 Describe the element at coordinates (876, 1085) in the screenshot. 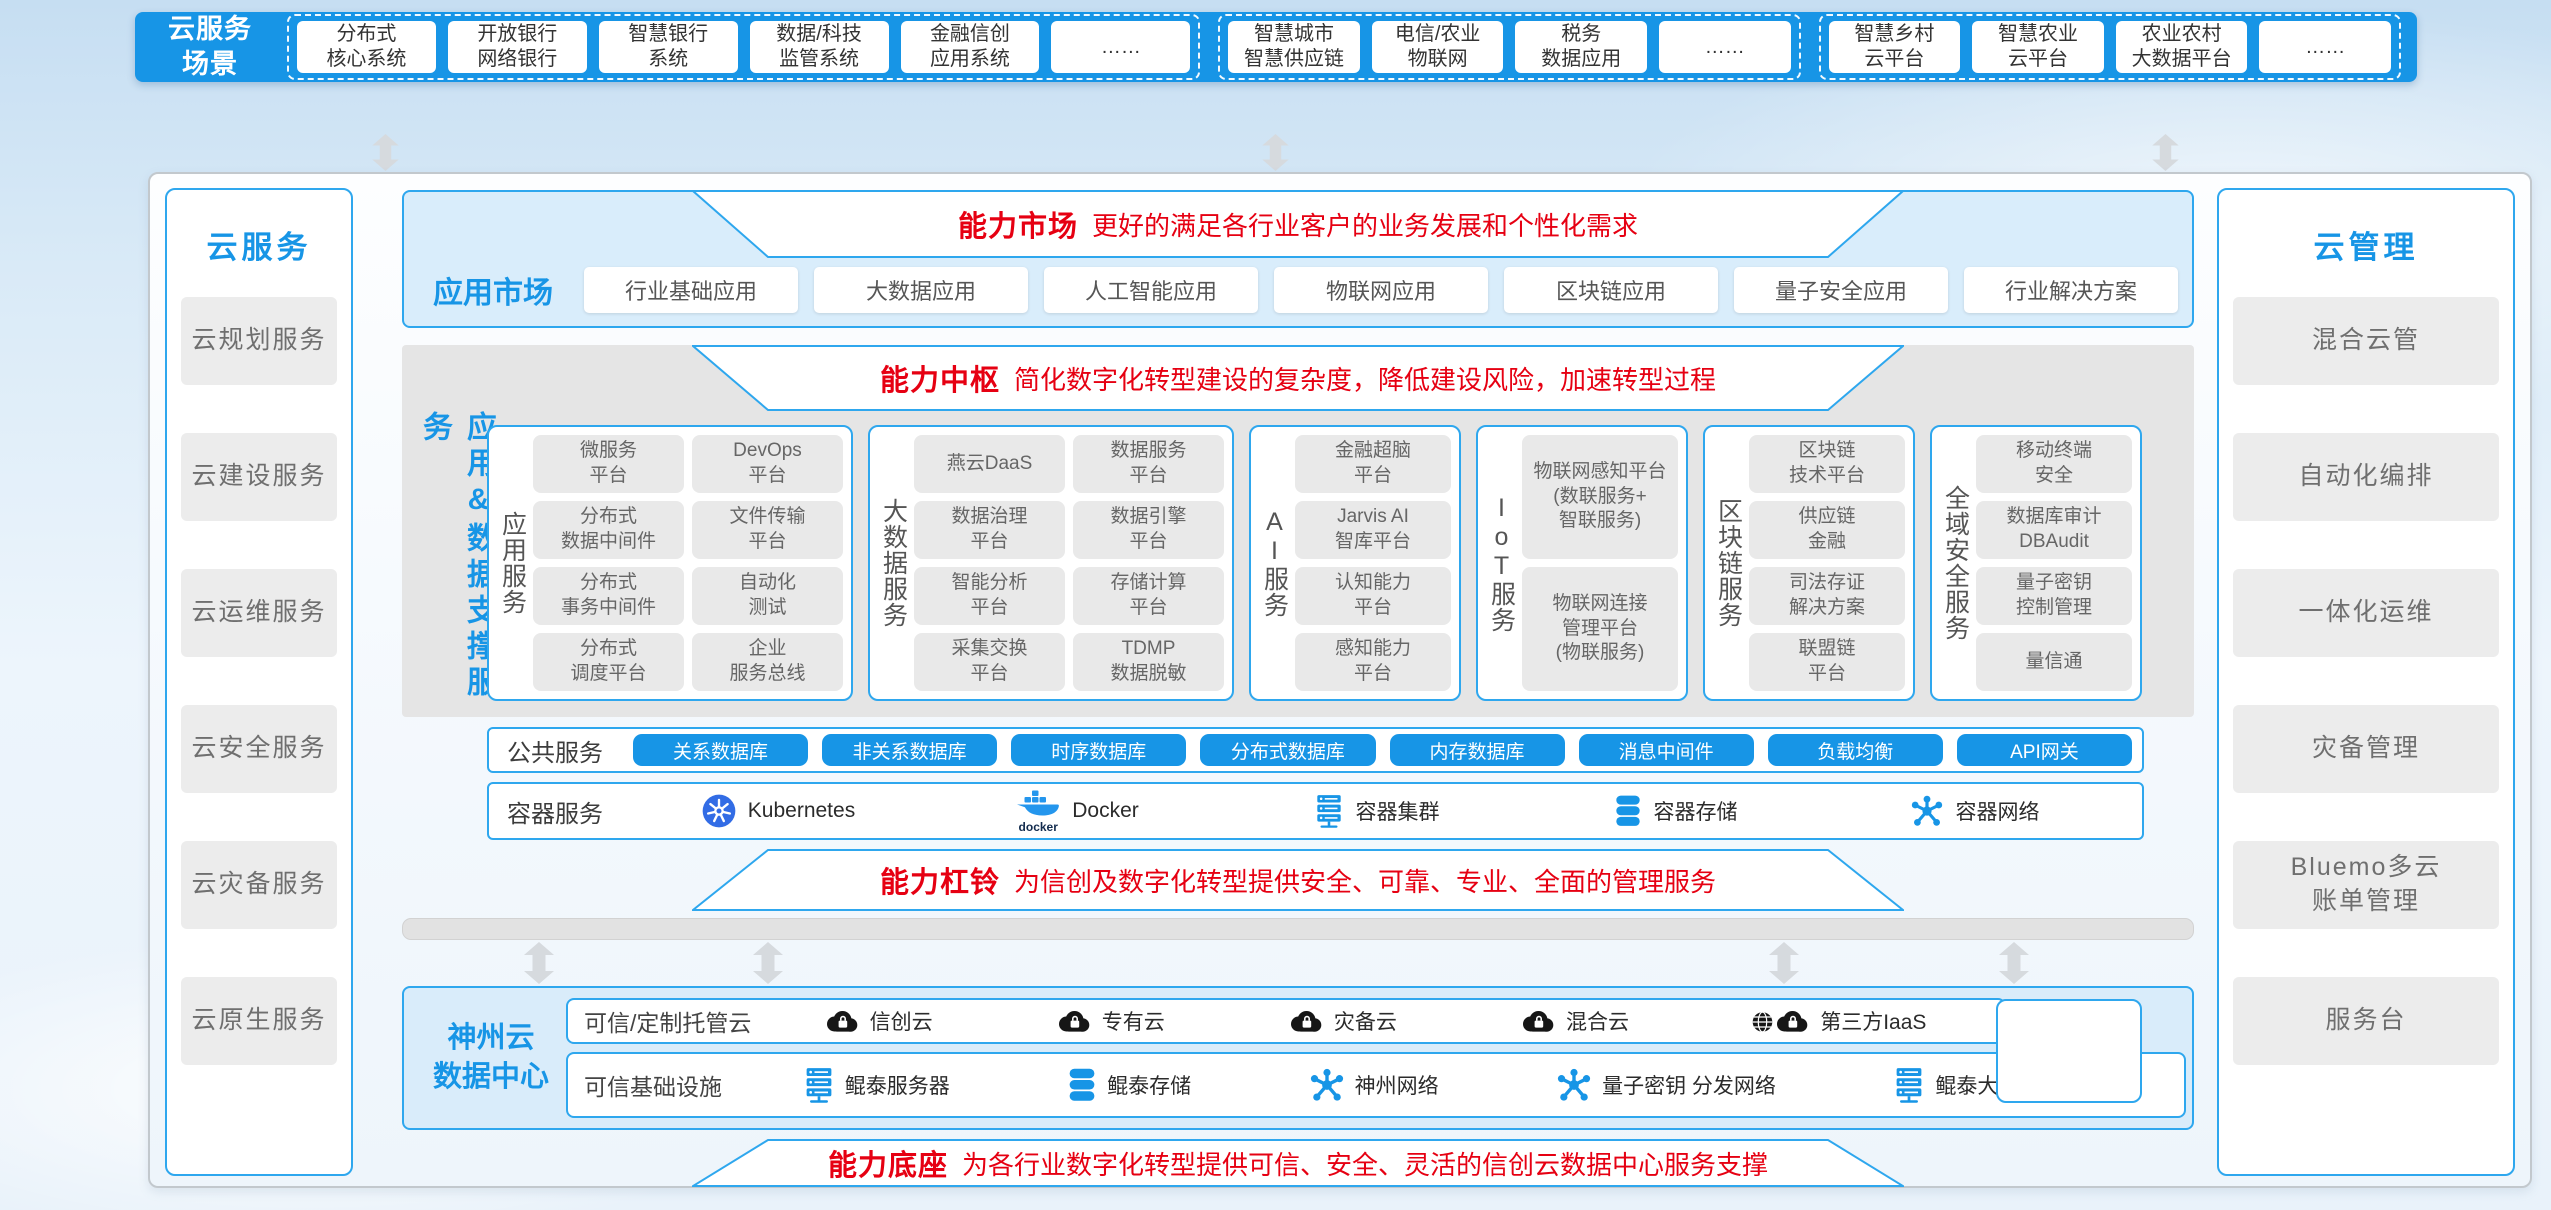

I see `infra-item-server: 鲲泰服务器` at that location.